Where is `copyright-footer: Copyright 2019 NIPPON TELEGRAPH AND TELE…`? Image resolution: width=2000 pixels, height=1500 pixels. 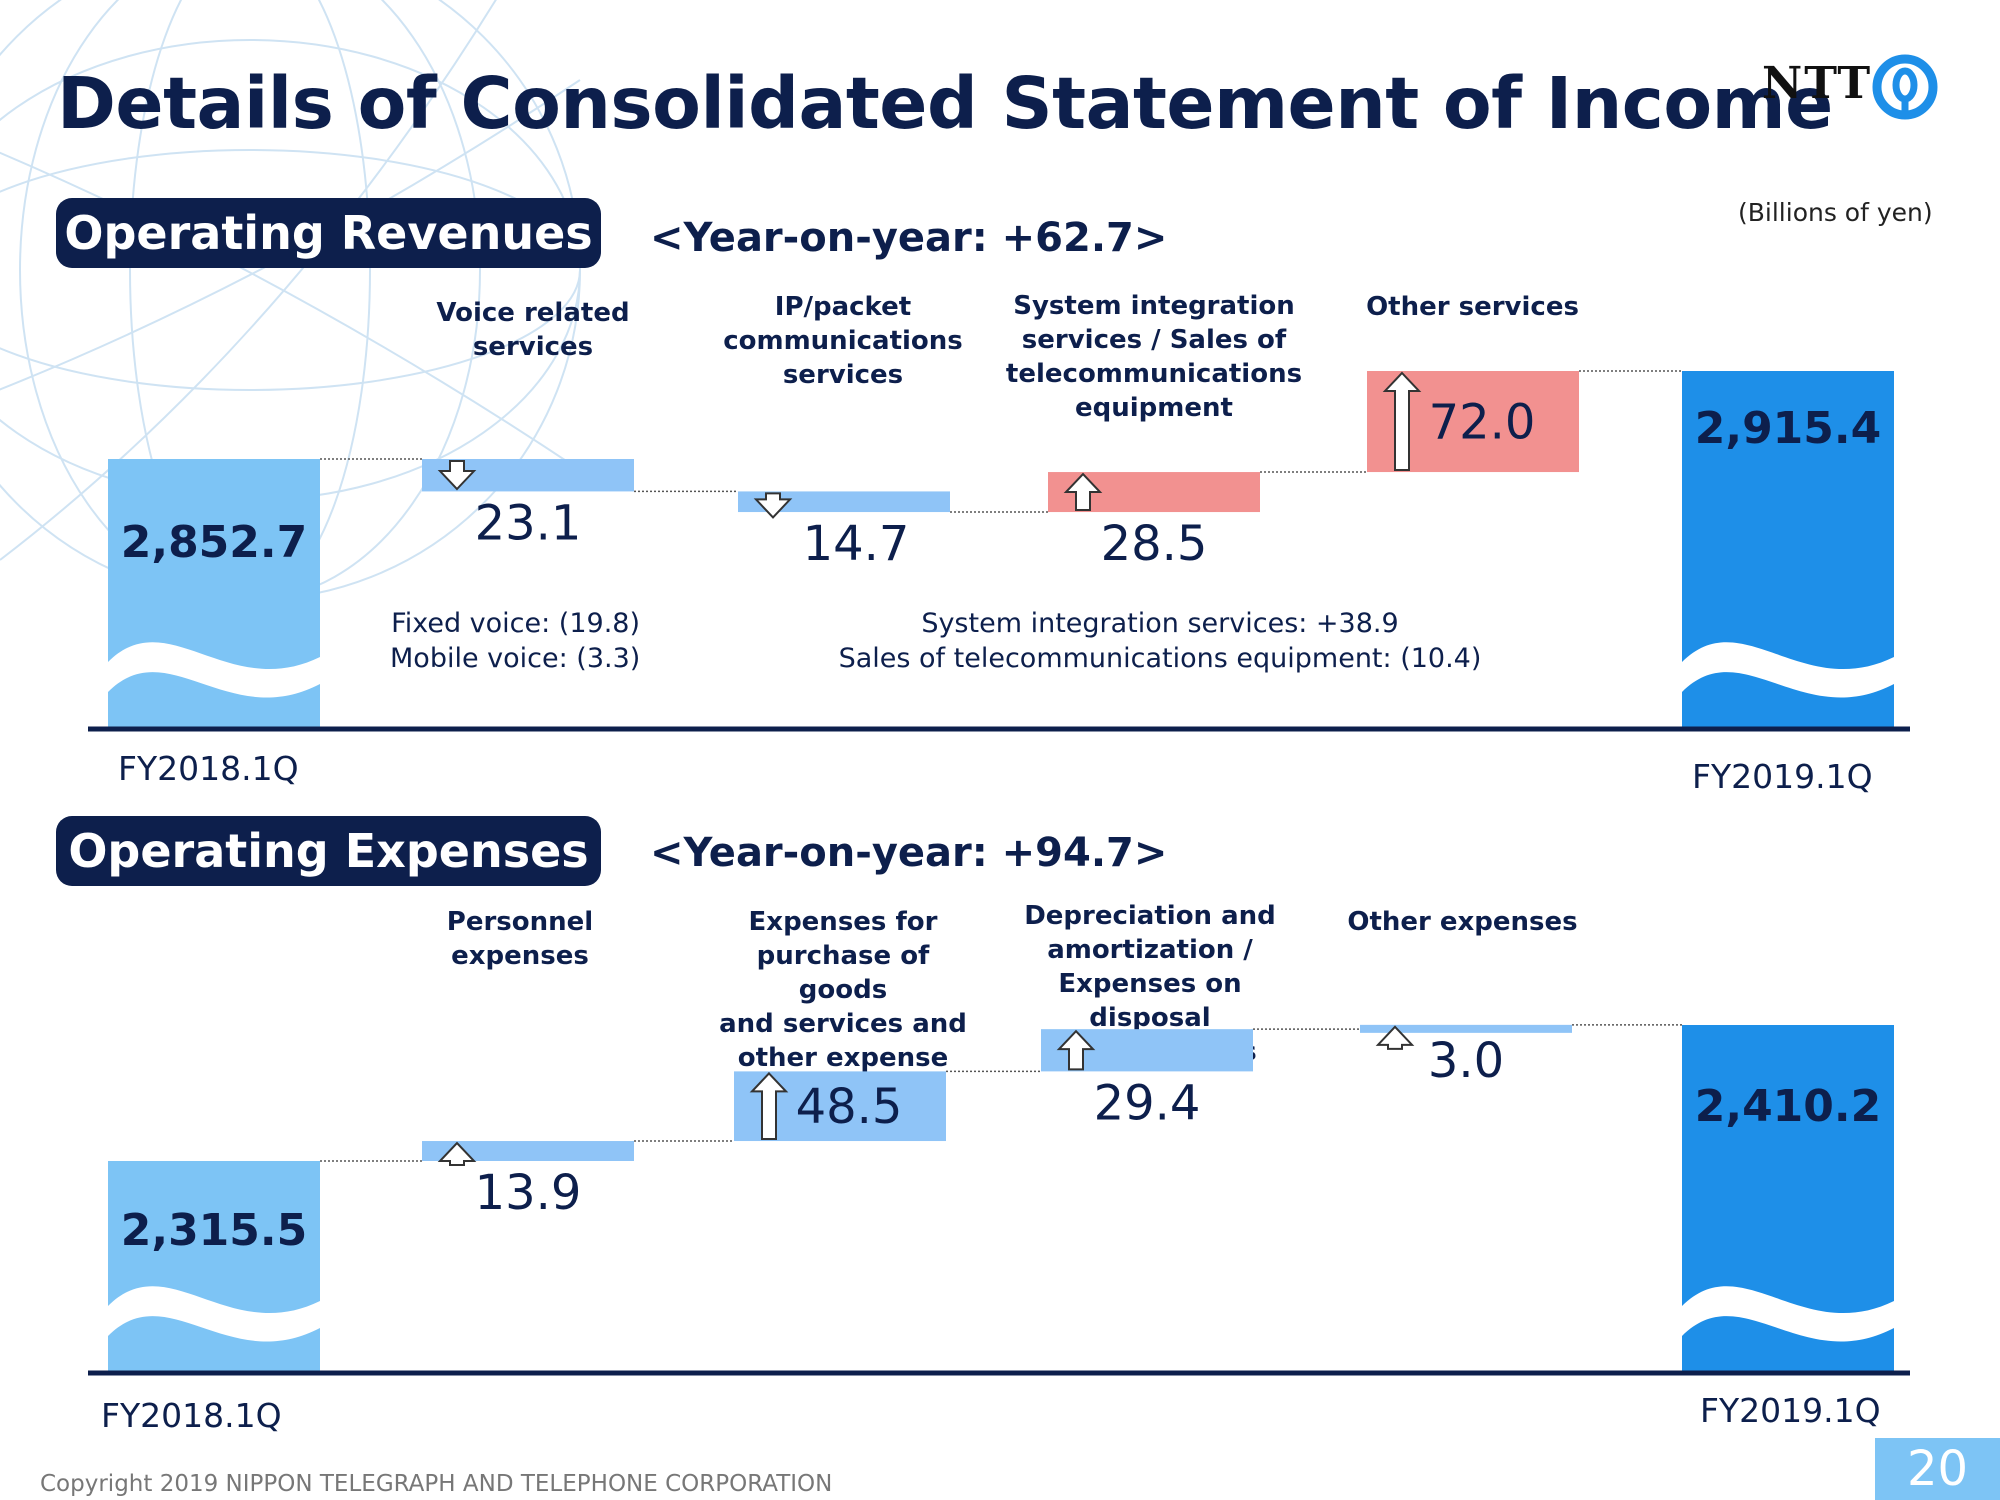
copyright-footer: Copyright 2019 NIPPON TELEGRAPH AND TELE… is located at coordinates (436, 1484).